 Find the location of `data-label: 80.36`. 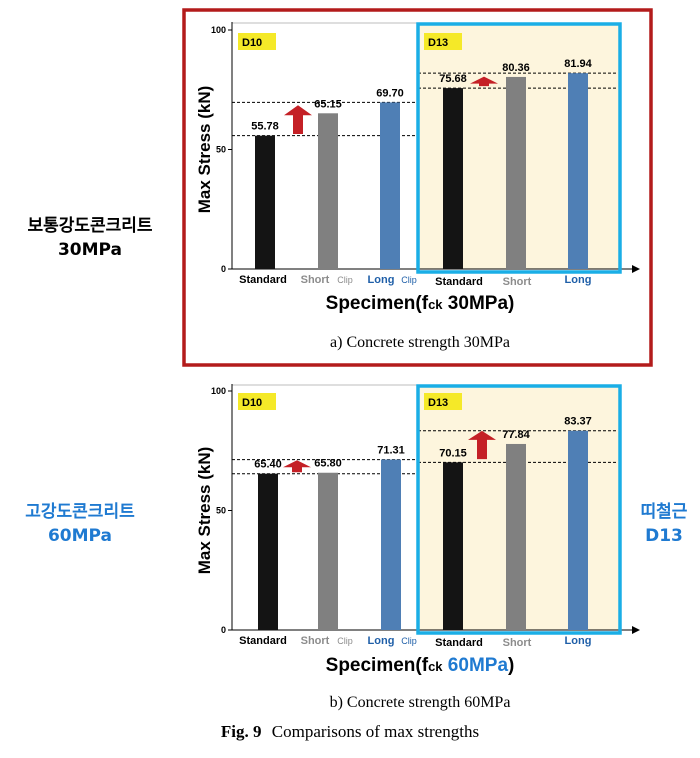

data-label: 80.36 is located at coordinates (516, 68).